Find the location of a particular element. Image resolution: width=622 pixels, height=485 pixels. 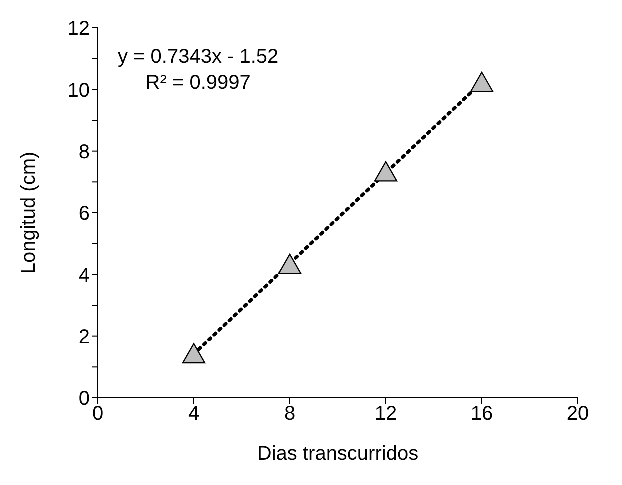

y-tick-label: 6 is located at coordinates (84, 214).